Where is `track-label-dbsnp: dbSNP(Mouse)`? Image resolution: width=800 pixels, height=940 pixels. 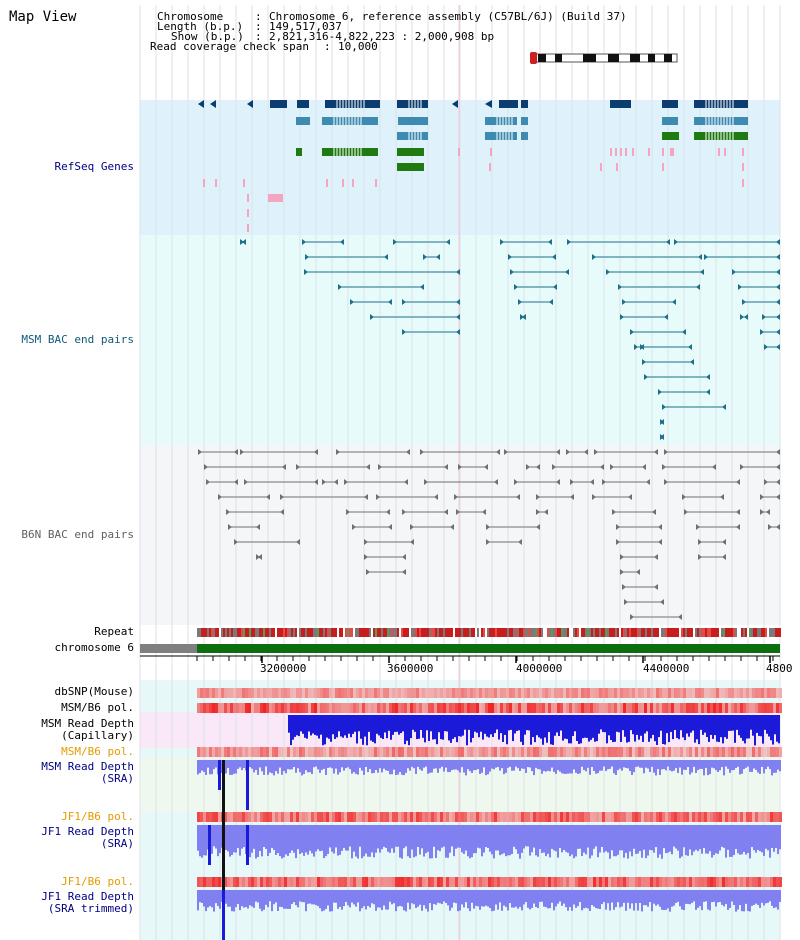 track-label-dbsnp: dbSNP(Mouse) is located at coordinates (94, 691).